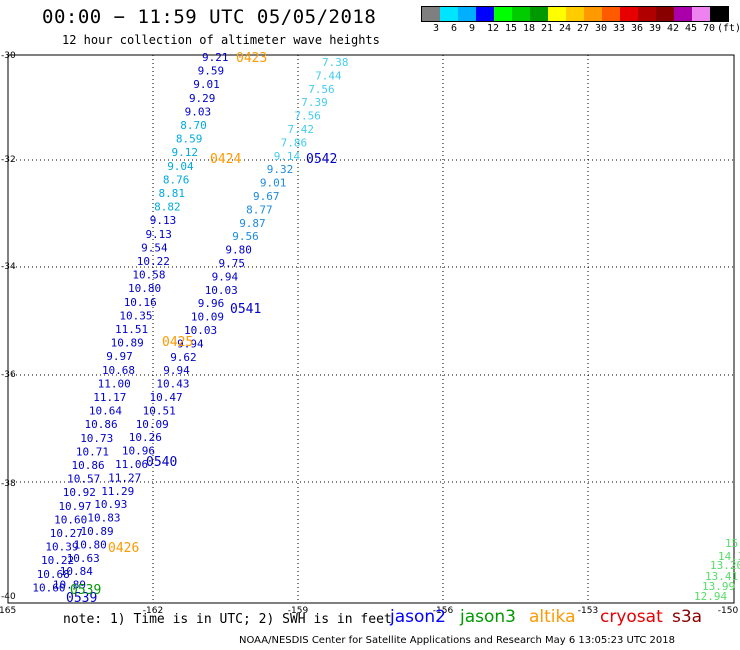 The width and height of the screenshot is (740, 650). What do you see at coordinates (110, 504) in the screenshot?
I see `swh-value: 10.93` at bounding box center [110, 504].